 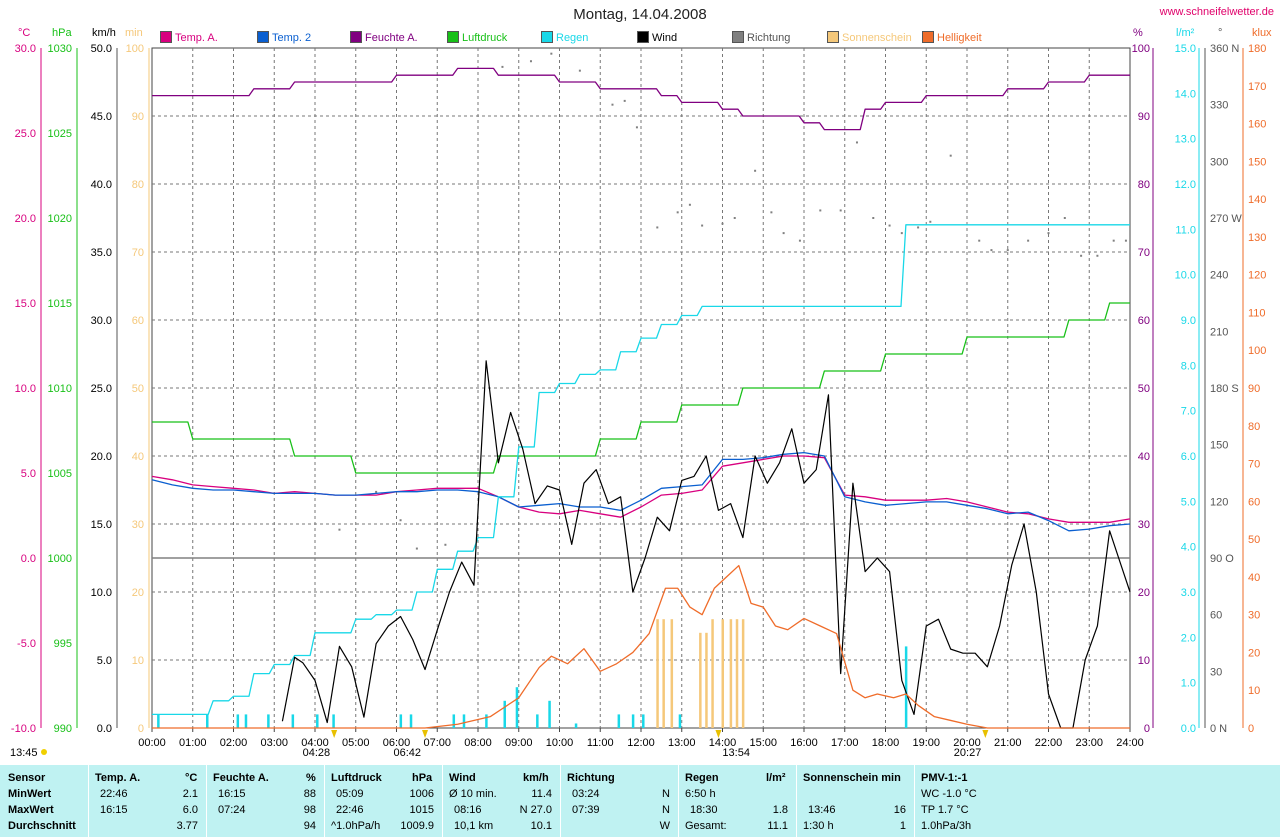 I want to click on legend-swatch, so click(x=547, y=37).